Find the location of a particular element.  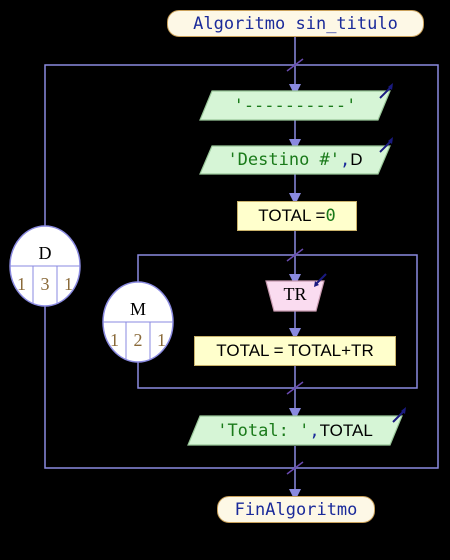

start-terminal: Algoritmo sin_titulo is located at coordinates (295, 23).